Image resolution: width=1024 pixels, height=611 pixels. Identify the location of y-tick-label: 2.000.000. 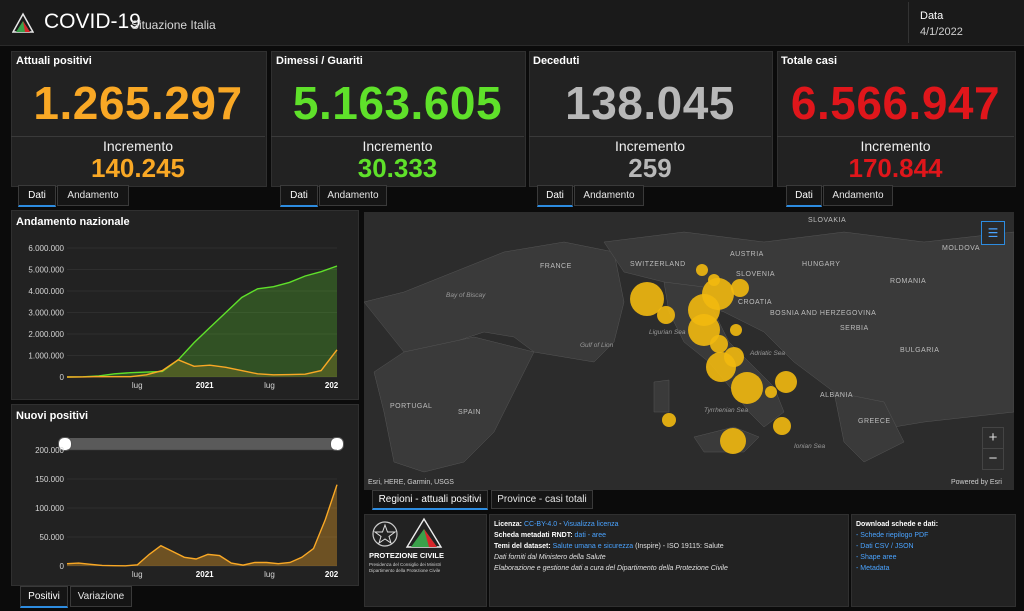
(46, 334).